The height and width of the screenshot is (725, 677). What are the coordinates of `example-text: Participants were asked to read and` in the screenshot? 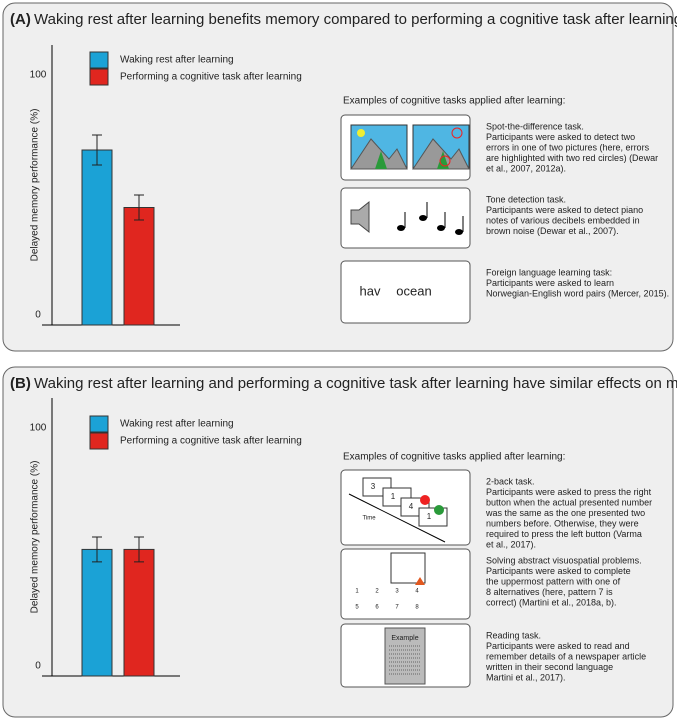 It's located at (558, 646).